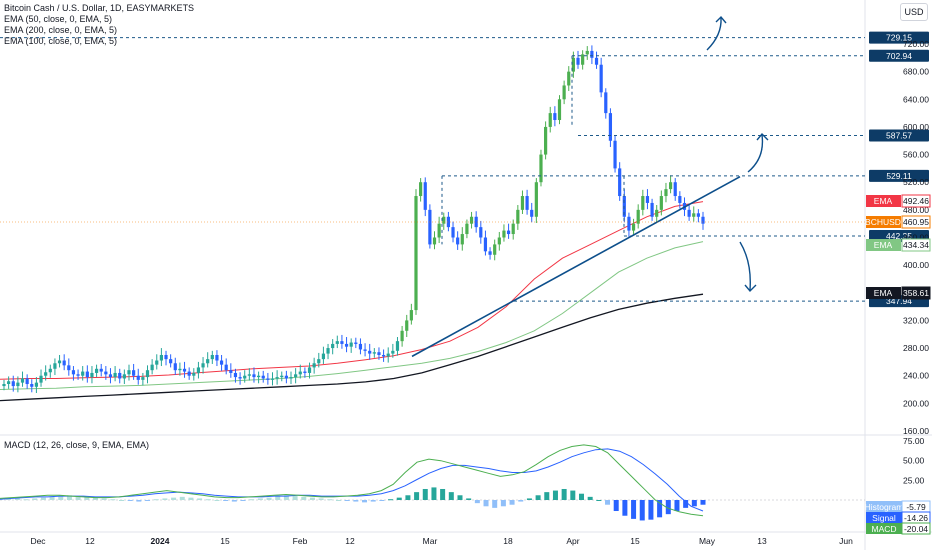 The width and height of the screenshot is (932, 550). What do you see at coordinates (916, 265) in the screenshot?
I see `y-tick-label: 400.00` at bounding box center [916, 265].